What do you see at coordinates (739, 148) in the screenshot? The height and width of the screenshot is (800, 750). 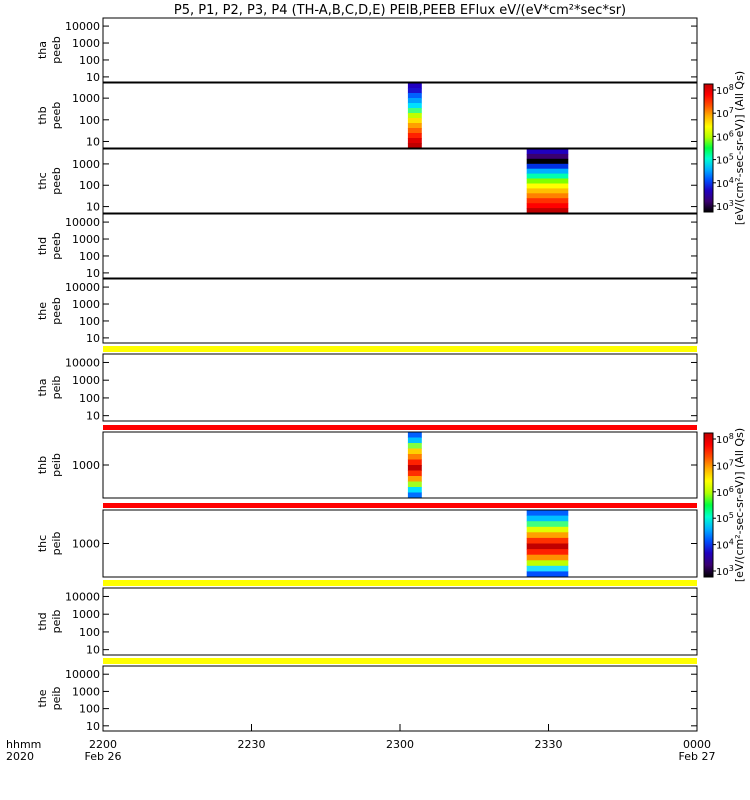 I see `colorbar-label: [eV/(cm²-sec-sr-eV)] (All Qs)` at bounding box center [739, 148].